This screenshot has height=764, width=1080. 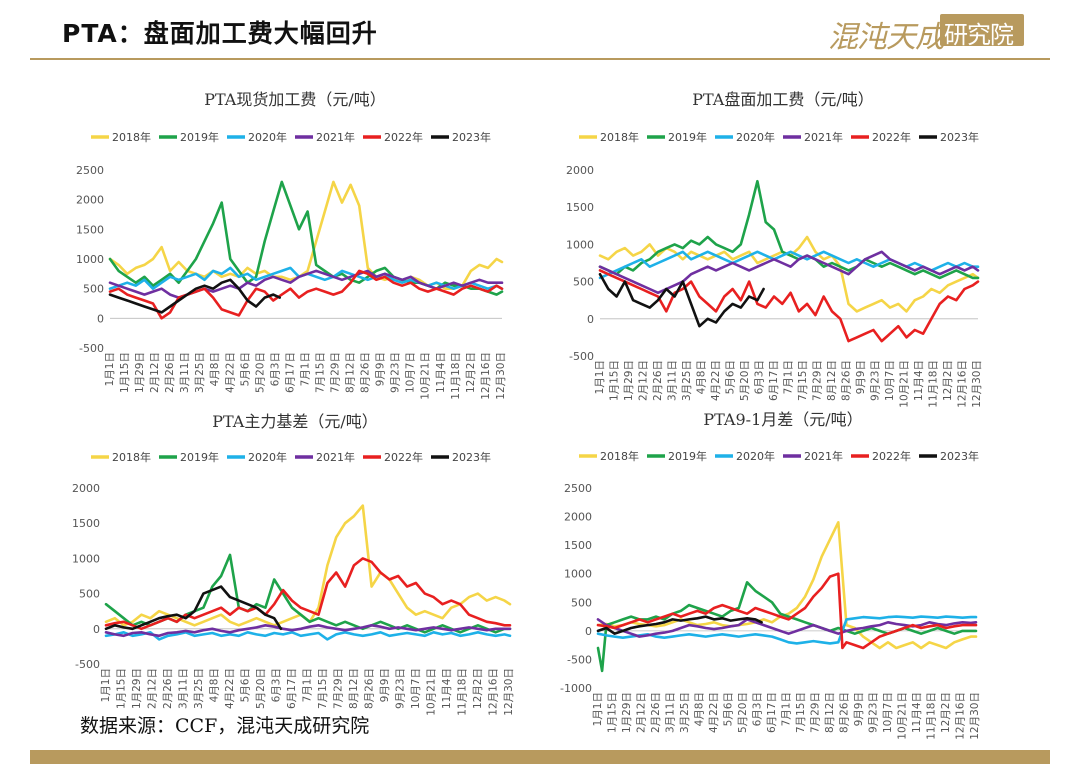 What do you see at coordinates (306, 284) in the screenshot?
I see `series-line-2021` at bounding box center [306, 284].